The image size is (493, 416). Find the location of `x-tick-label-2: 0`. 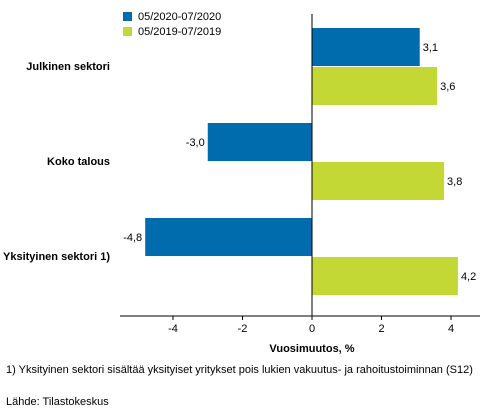

x-tick-label-2: 0 is located at coordinates (312, 329).